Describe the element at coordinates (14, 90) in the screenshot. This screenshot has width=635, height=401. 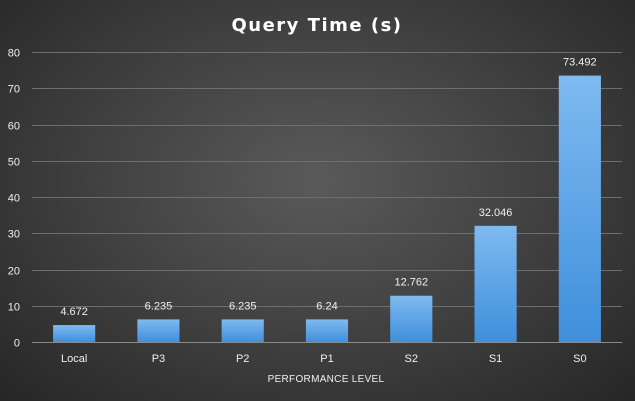
I see `y-tick-label: 70` at that location.